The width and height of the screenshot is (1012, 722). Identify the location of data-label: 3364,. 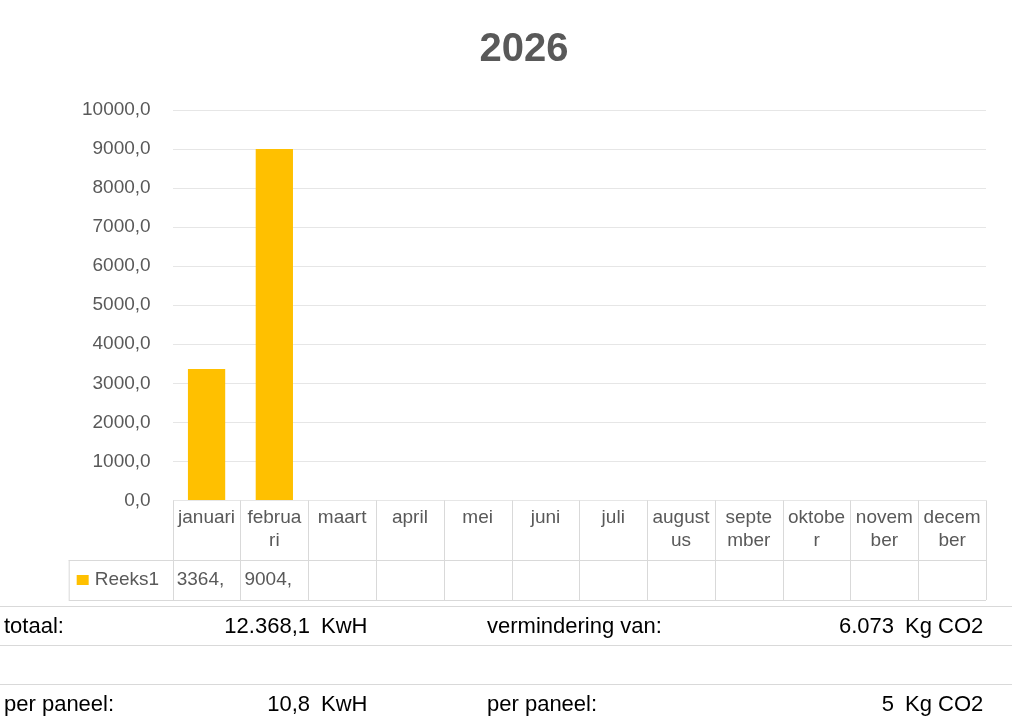
(200, 579).